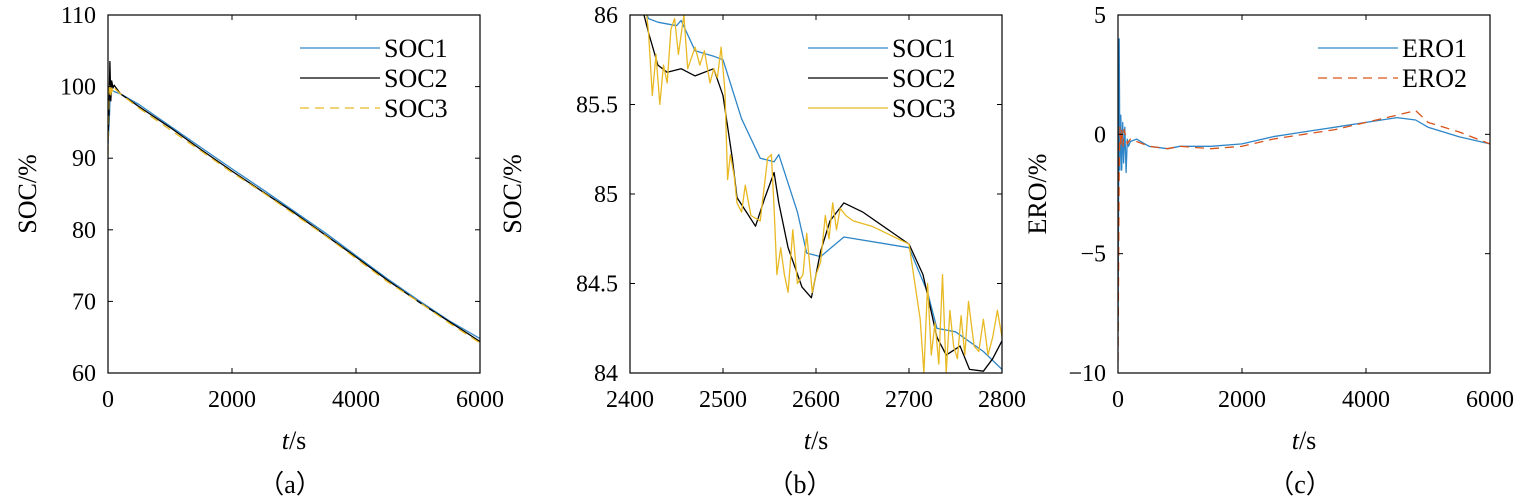 The height and width of the screenshot is (501, 1535). Describe the element at coordinates (290, 484) in the screenshot. I see `panel-label: （a）` at that location.